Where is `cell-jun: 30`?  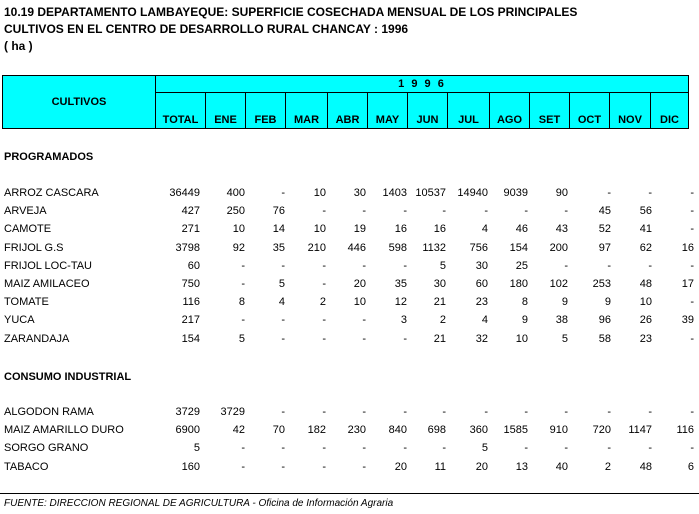 cell-jun: 30 is located at coordinates (439, 284).